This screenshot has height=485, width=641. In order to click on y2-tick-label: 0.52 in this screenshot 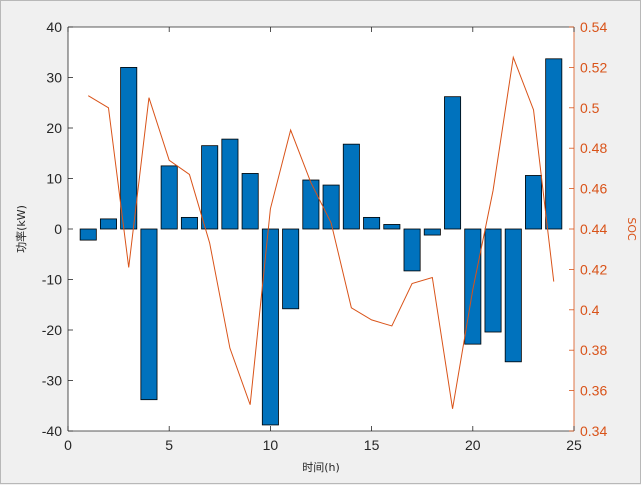, I will do `click(593, 67)`.